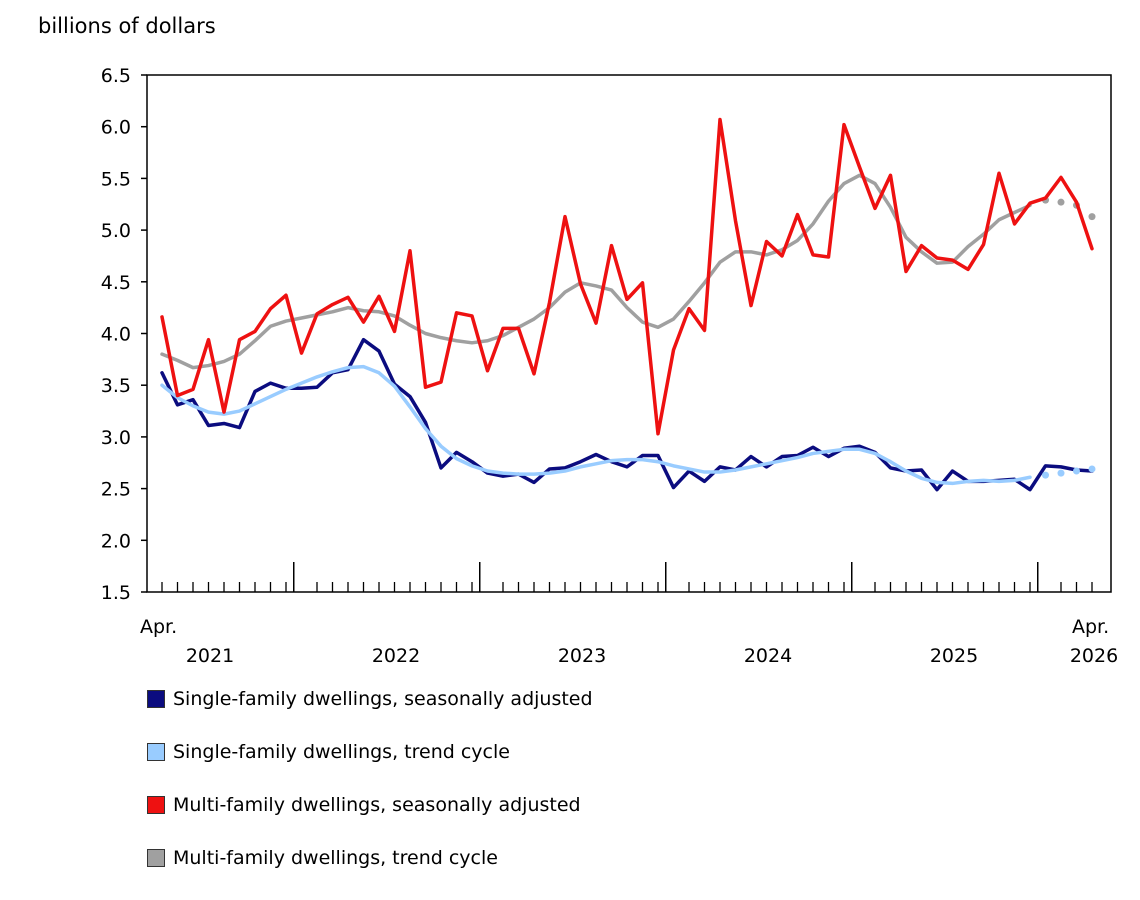  What do you see at coordinates (158, 627) in the screenshot?
I see `x-start-month-label: Apr.` at bounding box center [158, 627].